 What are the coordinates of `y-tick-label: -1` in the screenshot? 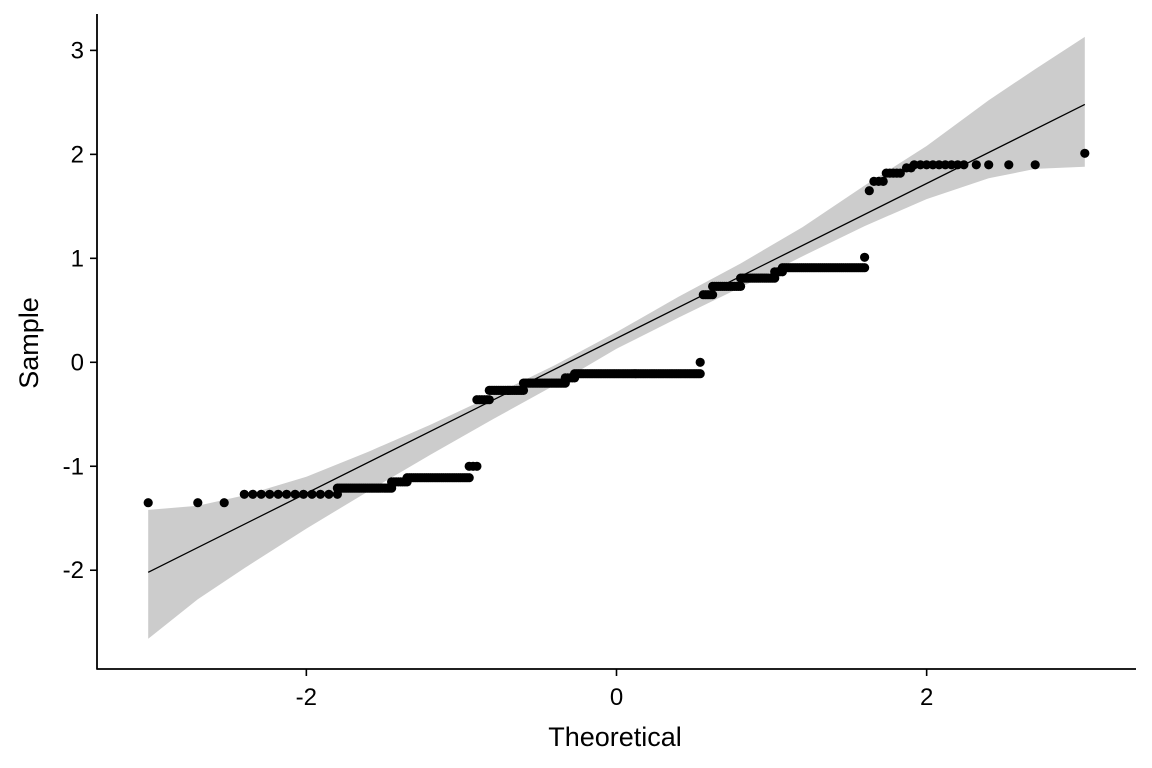 It's located at (73, 466).